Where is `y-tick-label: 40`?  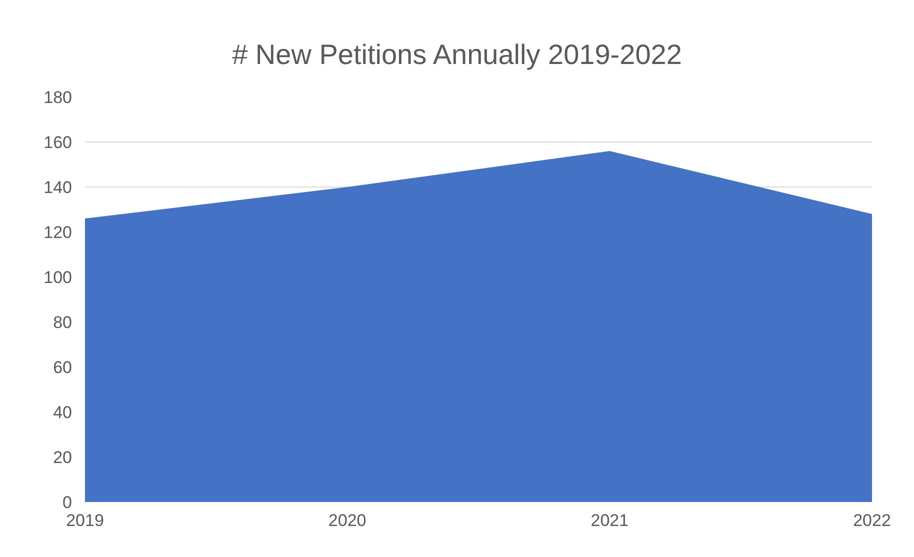
y-tick-label: 40 is located at coordinates (62, 412).